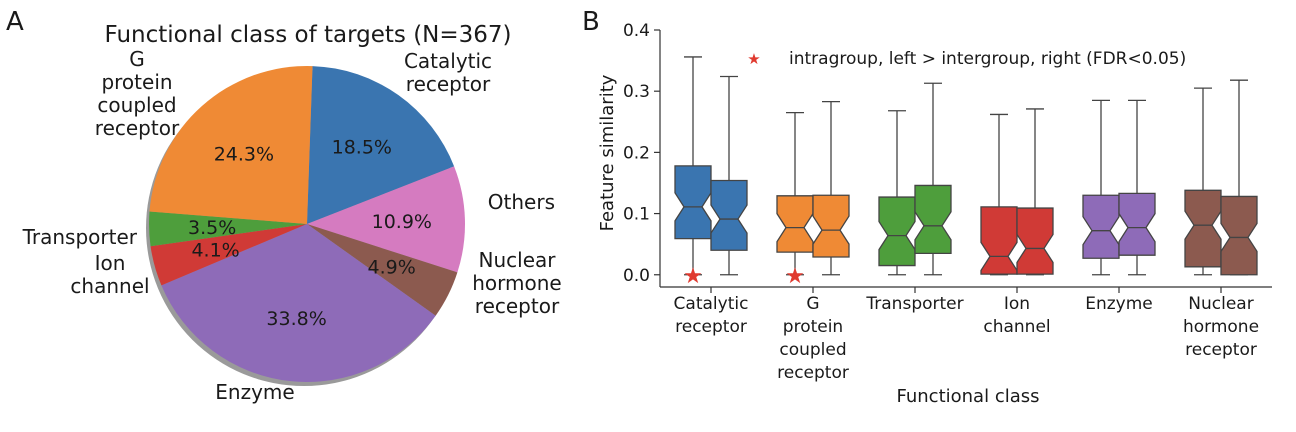 The height and width of the screenshot is (432, 1296). Describe the element at coordinates (1101, 187) in the screenshot. I see `box-enzyme-intragroup` at that location.